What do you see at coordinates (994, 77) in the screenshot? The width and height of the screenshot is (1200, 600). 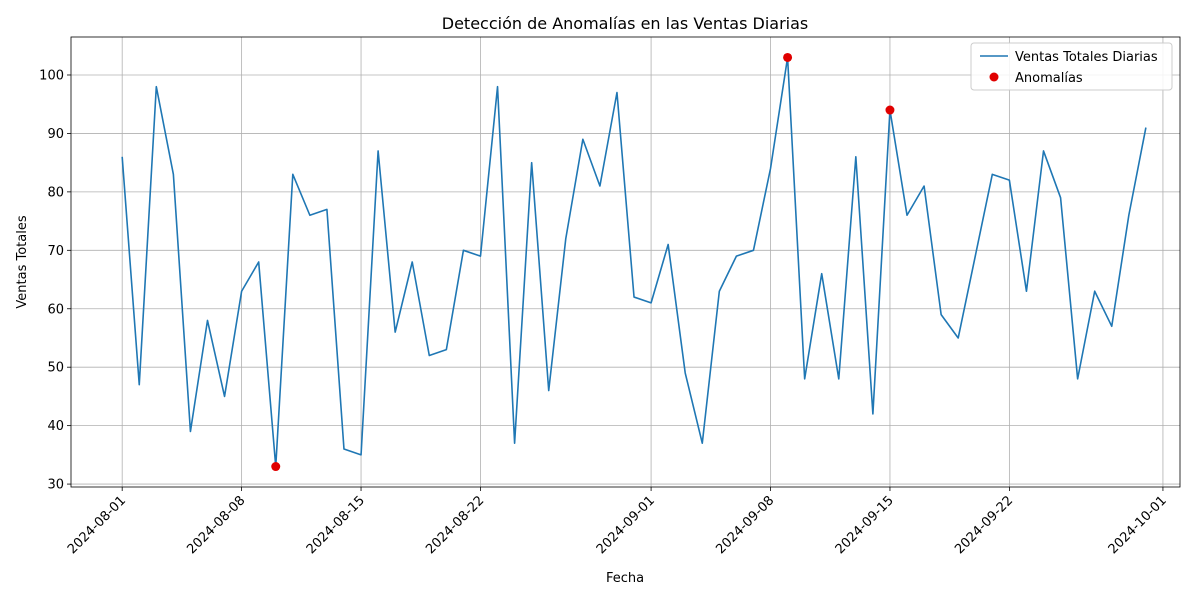 I see `legend-dot-swatch` at bounding box center [994, 77].